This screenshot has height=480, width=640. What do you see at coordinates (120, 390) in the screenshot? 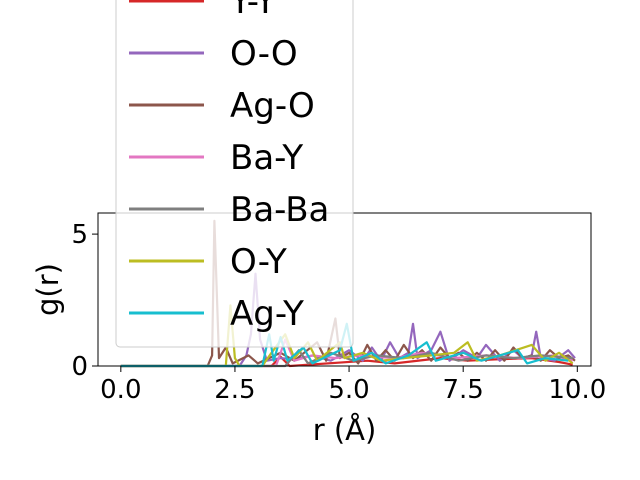
I see `x-tick-label-0: 0.0` at bounding box center [120, 390].